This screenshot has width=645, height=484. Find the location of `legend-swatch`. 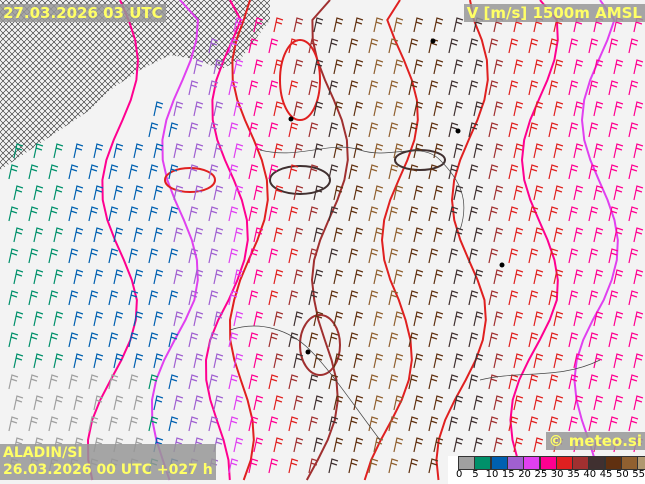

legend-swatch is located at coordinates (466, 463).